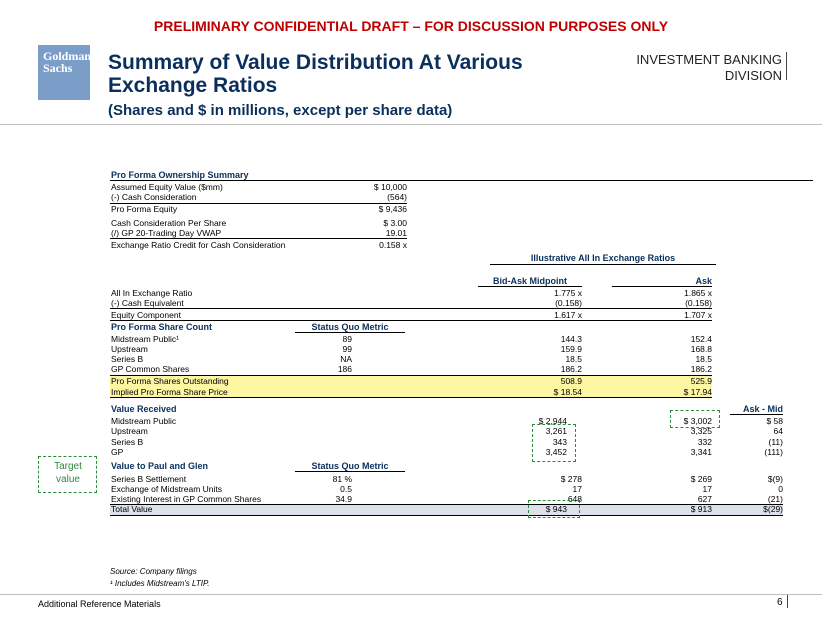 This screenshot has width=822, height=635. What do you see at coordinates (127, 359) in the screenshot?
I see `share-label: Series B` at bounding box center [127, 359].